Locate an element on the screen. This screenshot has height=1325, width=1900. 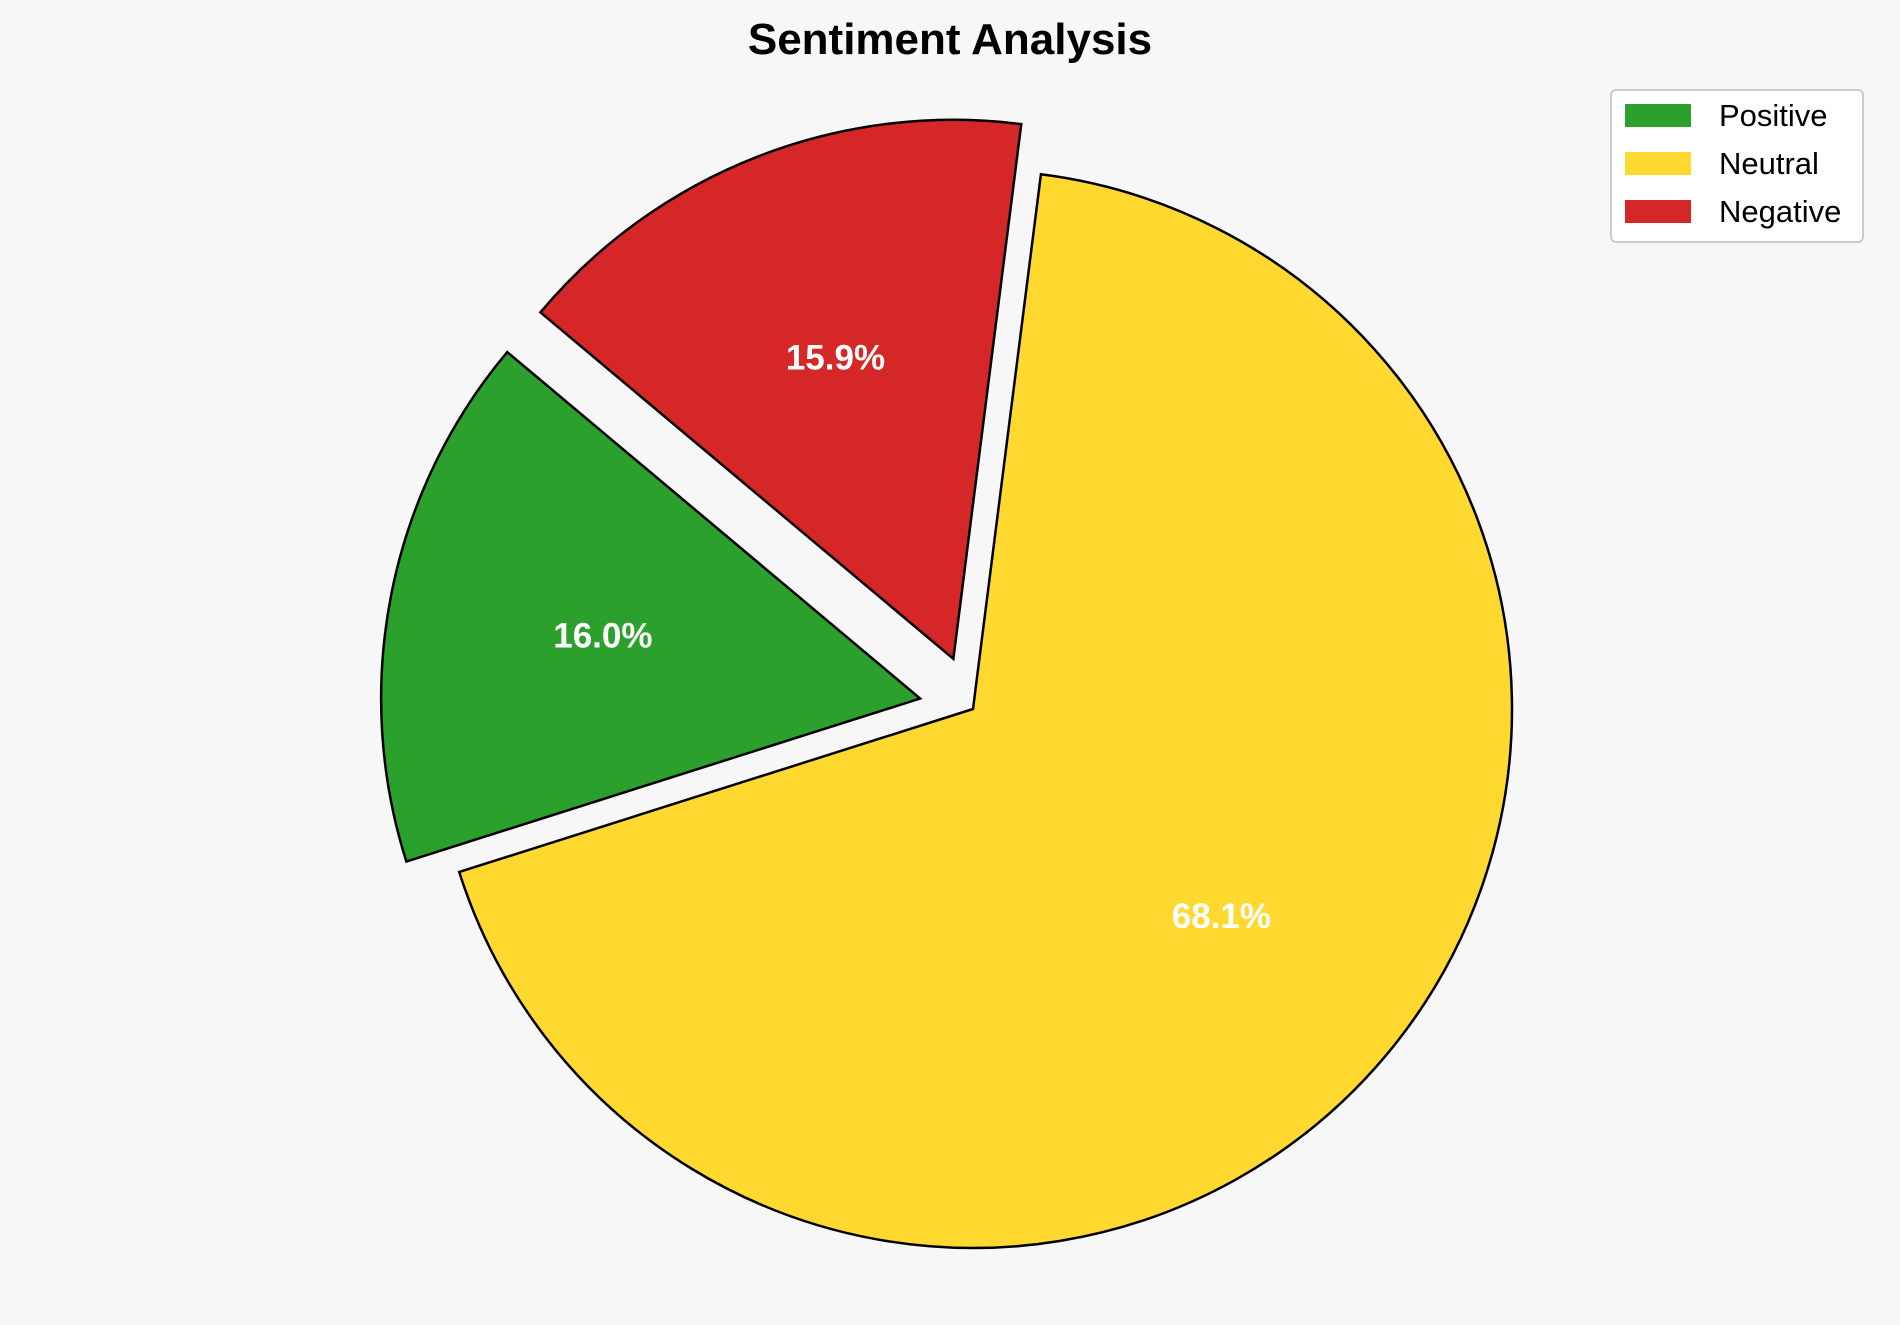
legend-label-neutral: Neutral is located at coordinates (1769, 163).